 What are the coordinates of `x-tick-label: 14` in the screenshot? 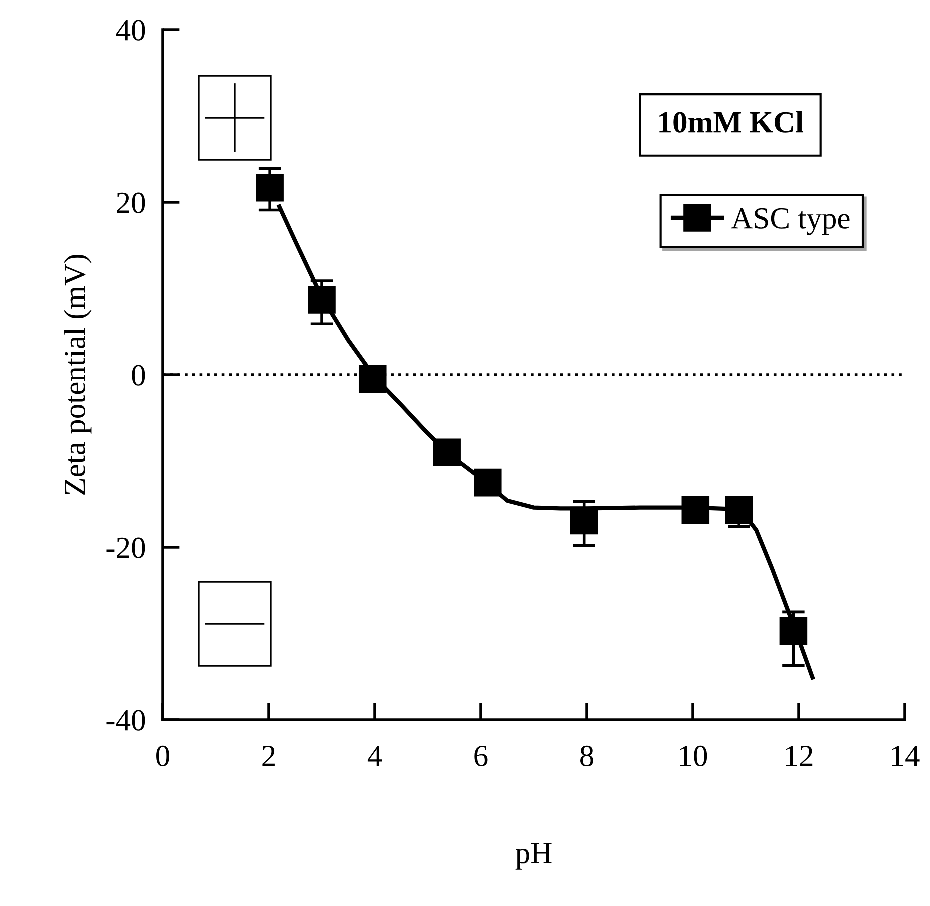 It's located at (906, 756).